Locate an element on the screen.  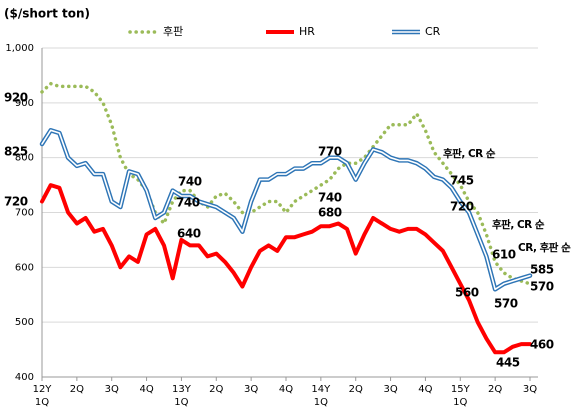
annotation: 770 is located at coordinates (330, 152).